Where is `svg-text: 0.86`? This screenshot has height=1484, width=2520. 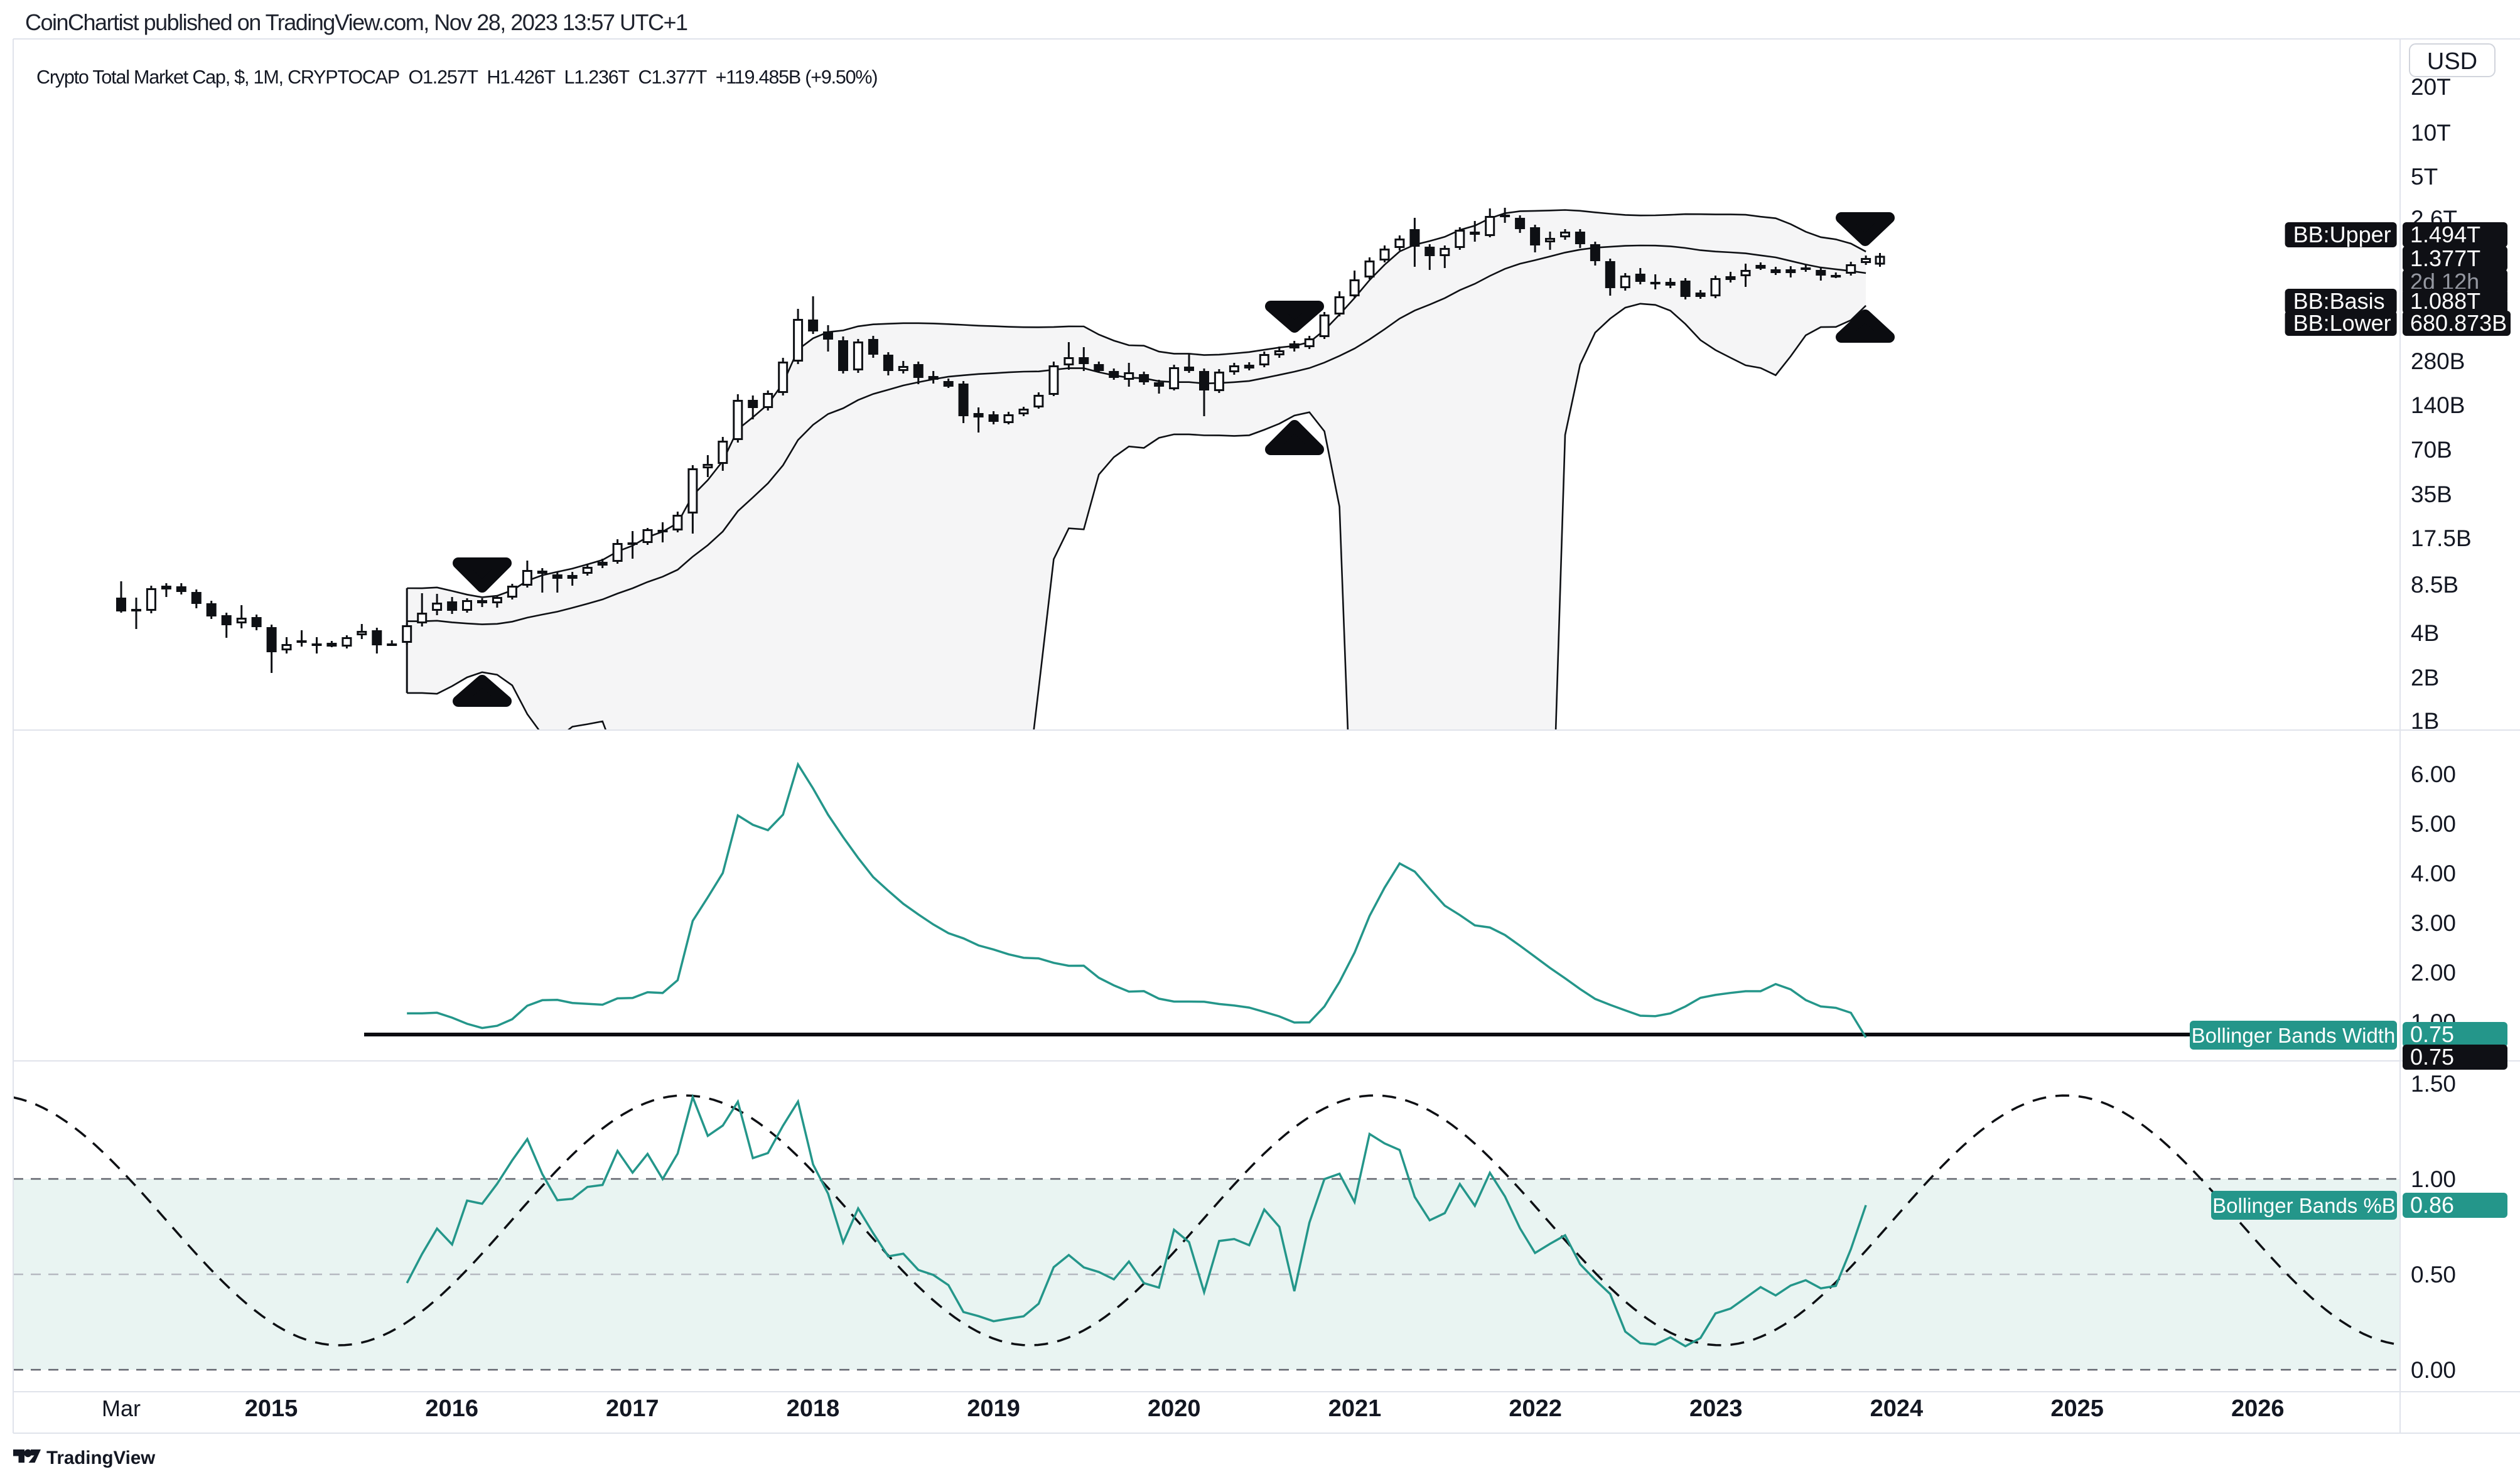
svg-text: 0.86 is located at coordinates (2432, 1205).